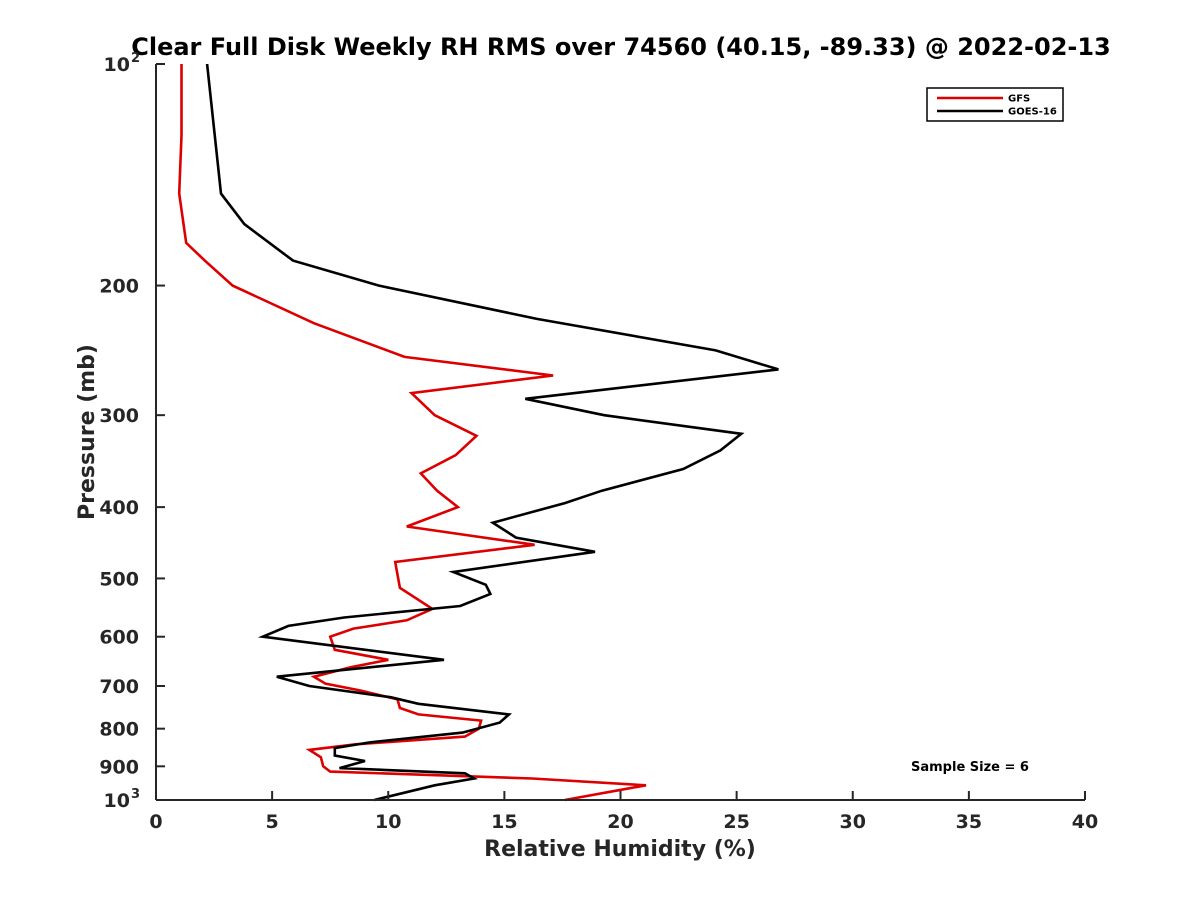 The image size is (1200, 900). I want to click on x-tick-label: 5, so click(272, 822).